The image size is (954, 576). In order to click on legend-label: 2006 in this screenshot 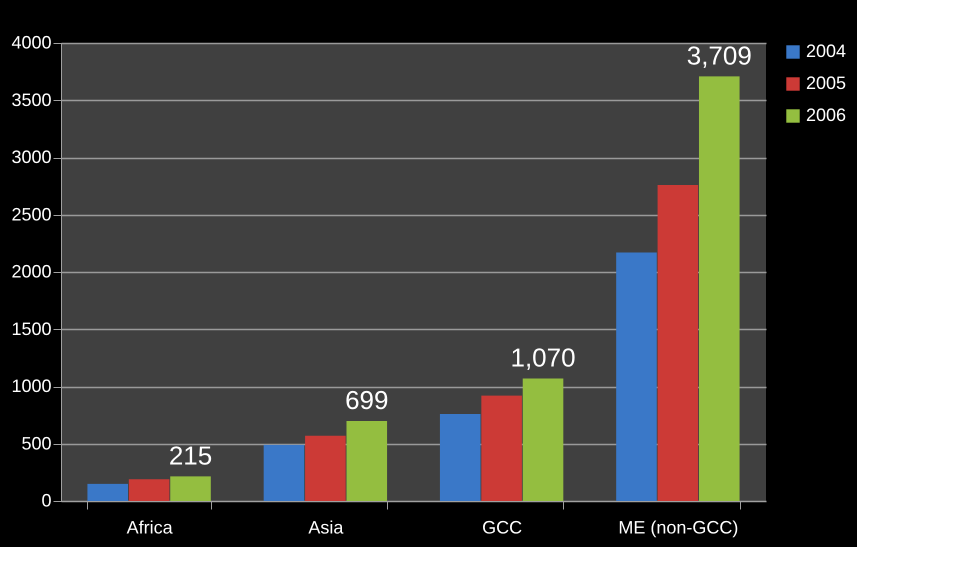, I will do `click(826, 115)`.